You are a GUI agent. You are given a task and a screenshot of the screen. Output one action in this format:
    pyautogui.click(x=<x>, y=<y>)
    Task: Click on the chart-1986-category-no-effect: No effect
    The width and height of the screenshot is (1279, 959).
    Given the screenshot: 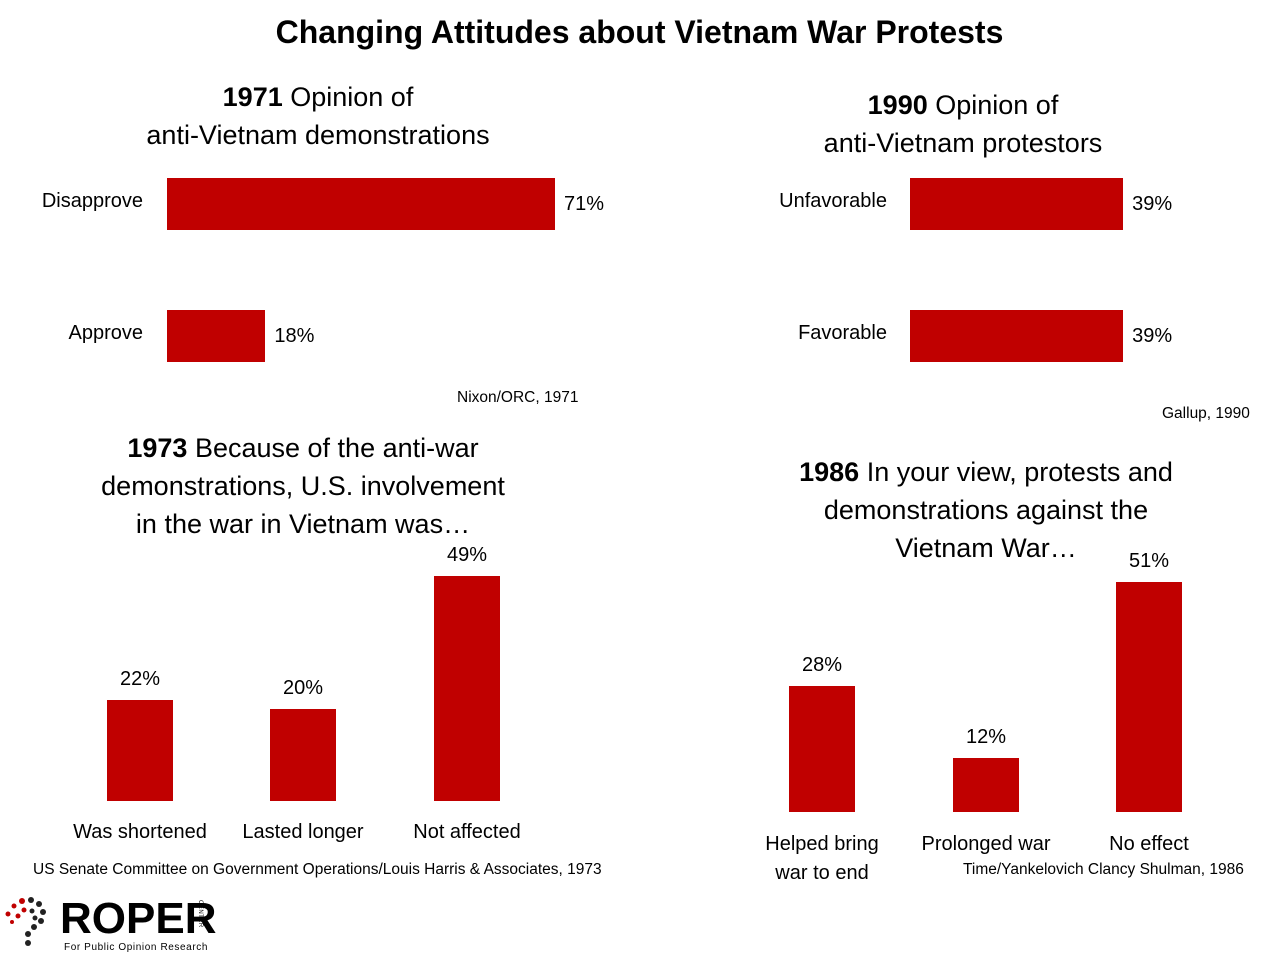 What is the action you would take?
    pyautogui.click(x=1149, y=844)
    